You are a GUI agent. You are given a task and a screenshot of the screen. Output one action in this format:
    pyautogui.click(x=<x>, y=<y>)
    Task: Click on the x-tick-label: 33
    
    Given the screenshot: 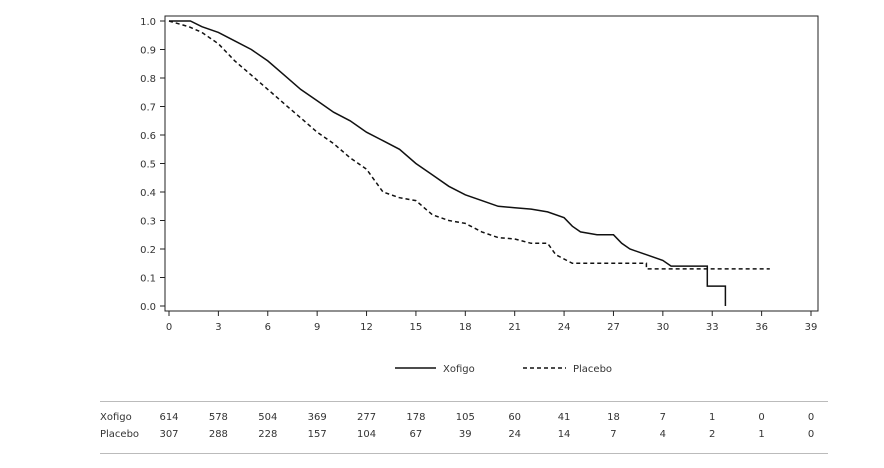 What is the action you would take?
    pyautogui.click(x=712, y=327)
    